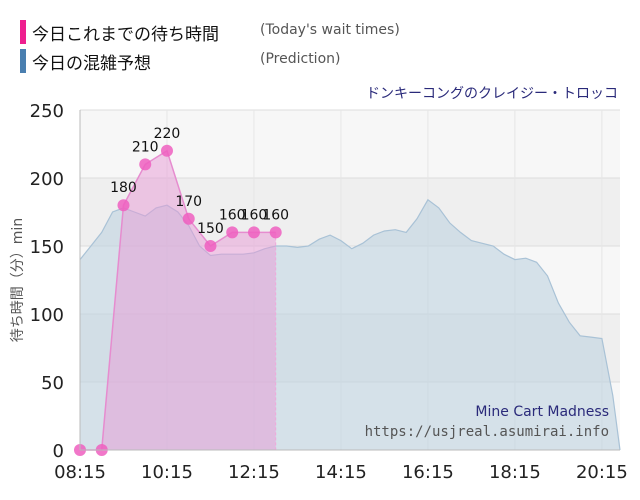 The height and width of the screenshot is (500, 640). What do you see at coordinates (80, 472) in the screenshot?
I see `x-tick-label: 08:15` at bounding box center [80, 472].